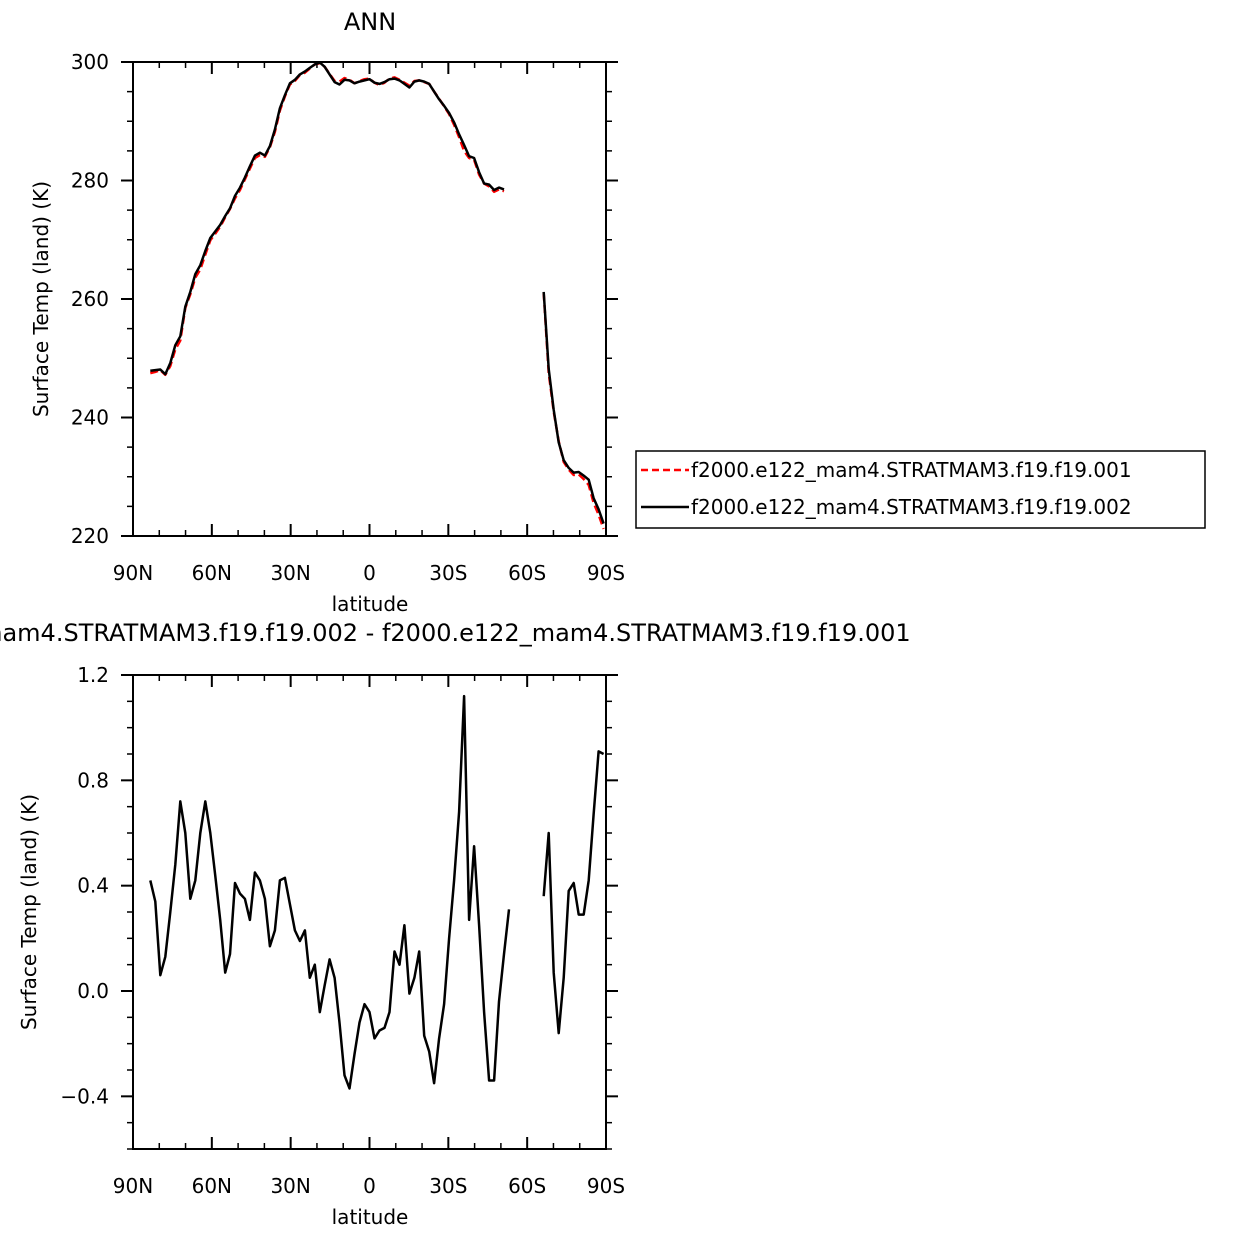  What do you see at coordinates (369, 1186) in the screenshot?
I see `bottom-panel-xtick-label: 0` at bounding box center [369, 1186].